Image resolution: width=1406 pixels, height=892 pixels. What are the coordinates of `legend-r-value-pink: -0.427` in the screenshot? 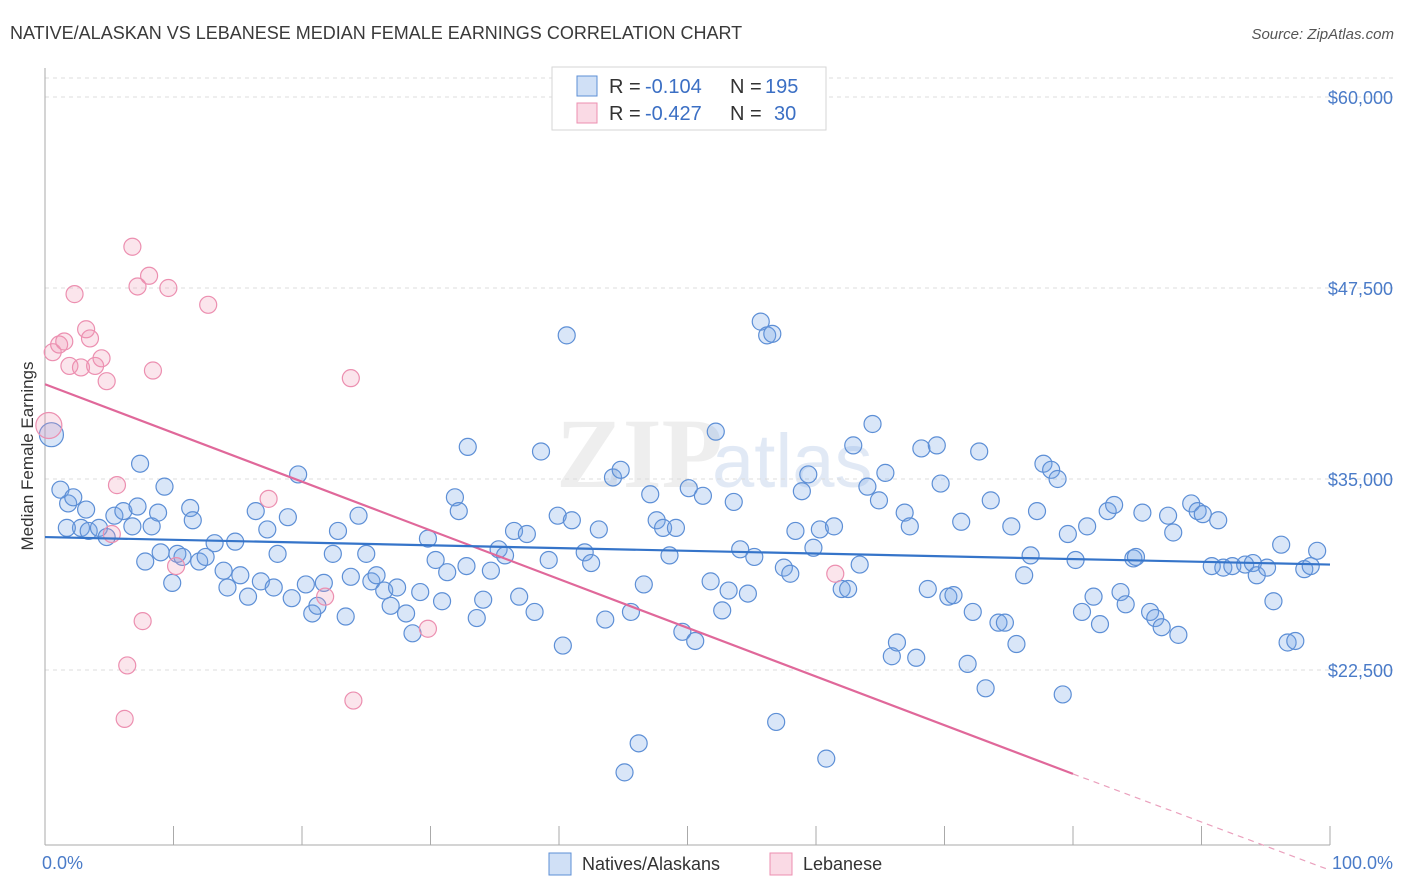 It's located at (673, 114).